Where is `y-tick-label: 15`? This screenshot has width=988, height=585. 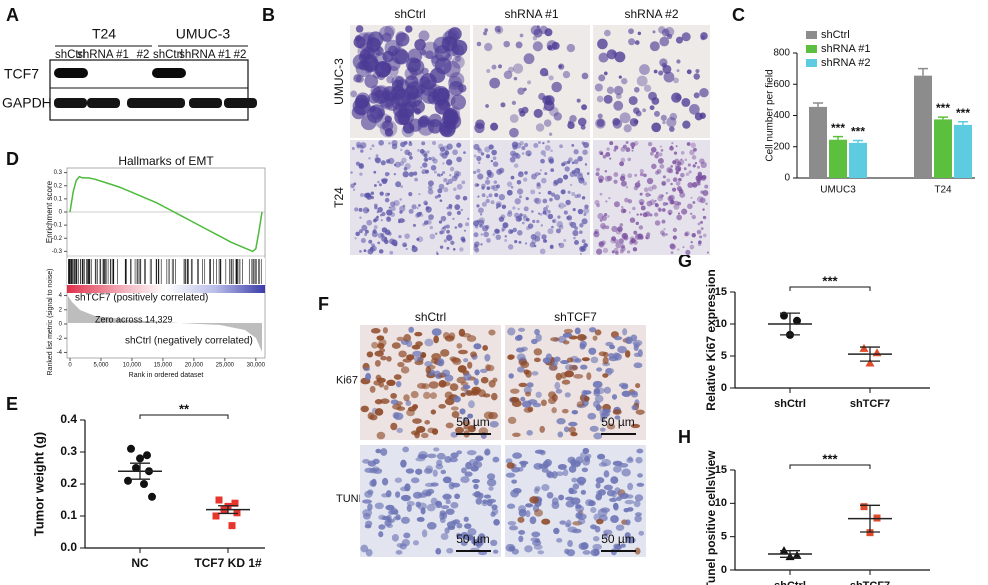 y-tick-label: 15 is located at coordinates (721, 470).